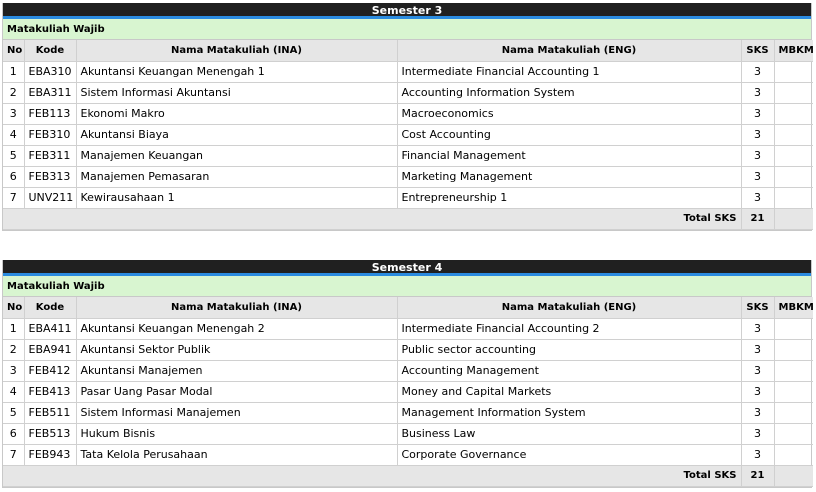 The width and height of the screenshot is (816, 492). Describe the element at coordinates (236, 328) in the screenshot. I see `course-name-ina: Akuntansi Keuangan Menengah 2` at that location.